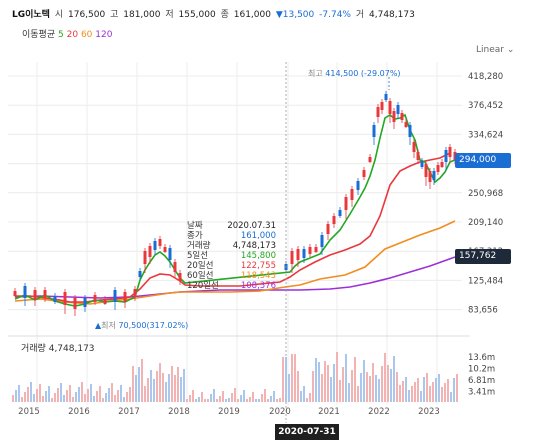  I want to click on ma60-label: 60, so click(86, 35).